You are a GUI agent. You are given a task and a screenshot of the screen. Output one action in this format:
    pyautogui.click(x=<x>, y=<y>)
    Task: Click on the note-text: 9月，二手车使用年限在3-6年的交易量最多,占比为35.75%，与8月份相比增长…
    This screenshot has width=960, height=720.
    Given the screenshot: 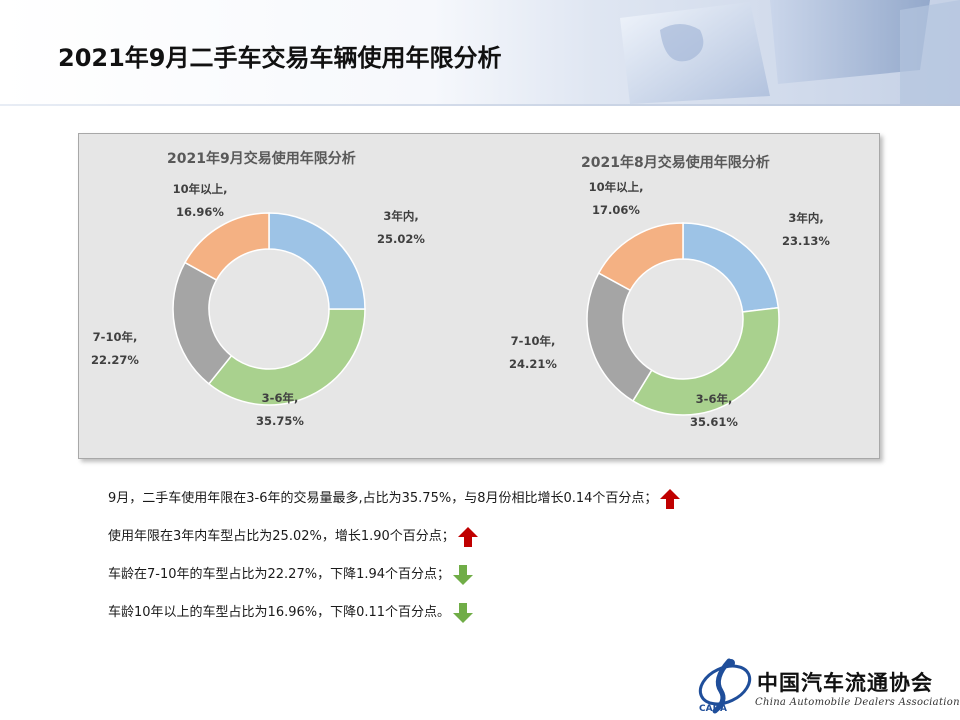 What is the action you would take?
    pyautogui.click(x=383, y=498)
    